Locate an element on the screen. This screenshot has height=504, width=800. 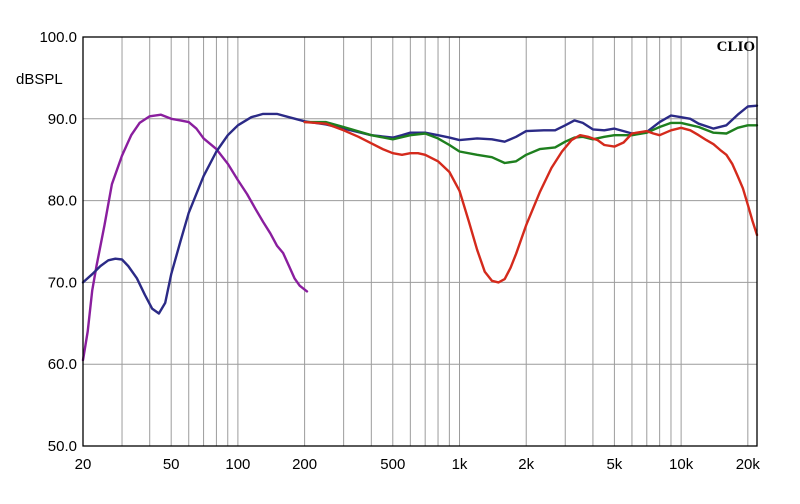
y-tick-label: 60.0 is located at coordinates (62, 364).